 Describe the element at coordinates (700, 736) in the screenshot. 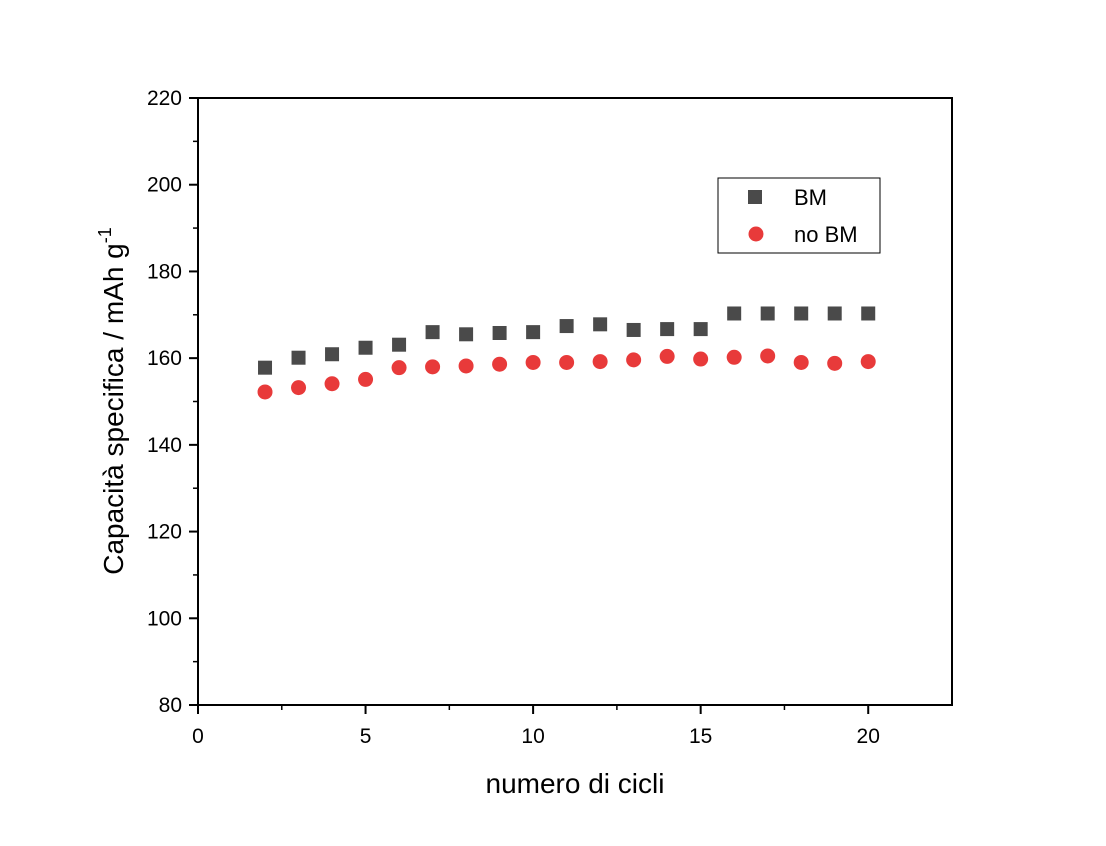

I see `x-tick-label-15: 15` at that location.